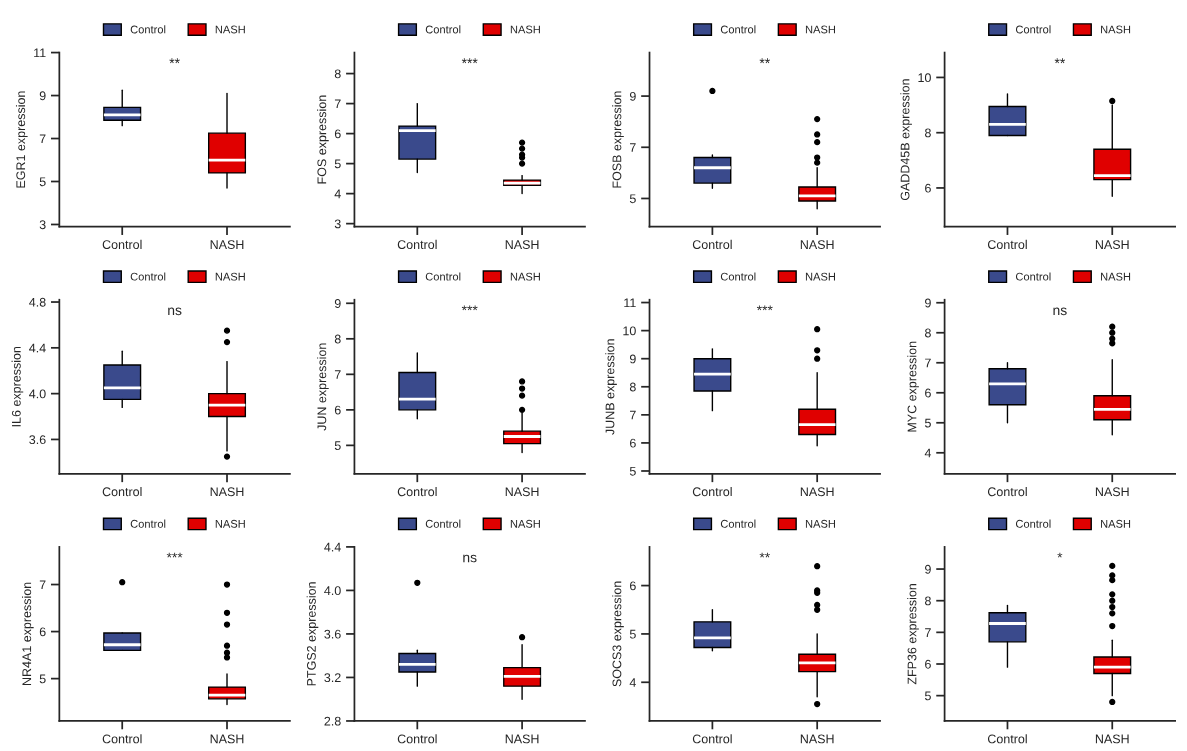 Image resolution: width=1187 pixels, height=751 pixels. What do you see at coordinates (323, 387) in the screenshot?
I see `y-axis-title: JUN expression` at bounding box center [323, 387].